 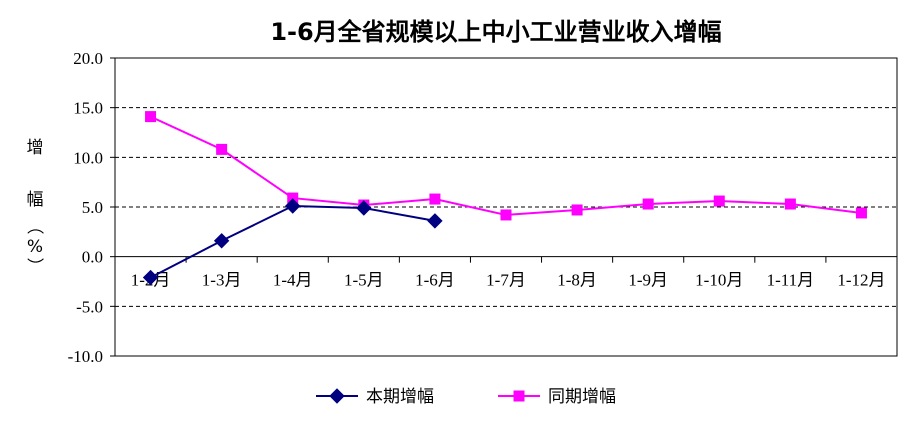 I want to click on legend-label: 同期增幅, so click(x=582, y=397).